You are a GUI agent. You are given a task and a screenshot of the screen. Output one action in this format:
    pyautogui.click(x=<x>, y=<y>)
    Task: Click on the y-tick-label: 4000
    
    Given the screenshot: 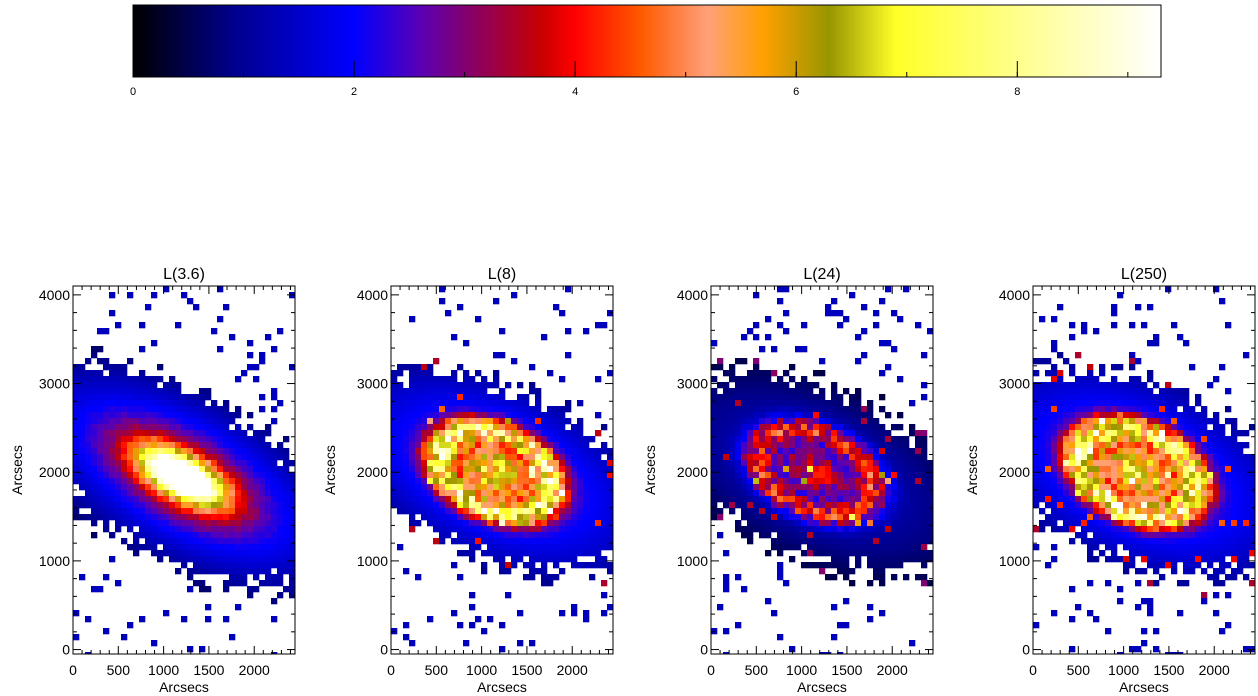 What is the action you would take?
    pyautogui.click(x=692, y=295)
    